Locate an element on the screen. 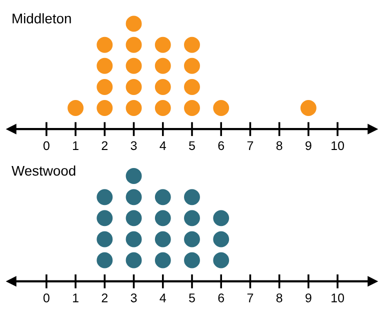 Image resolution: width=384 pixels, height=331 pixels. chart-title: Middleton is located at coordinates (41, 18).